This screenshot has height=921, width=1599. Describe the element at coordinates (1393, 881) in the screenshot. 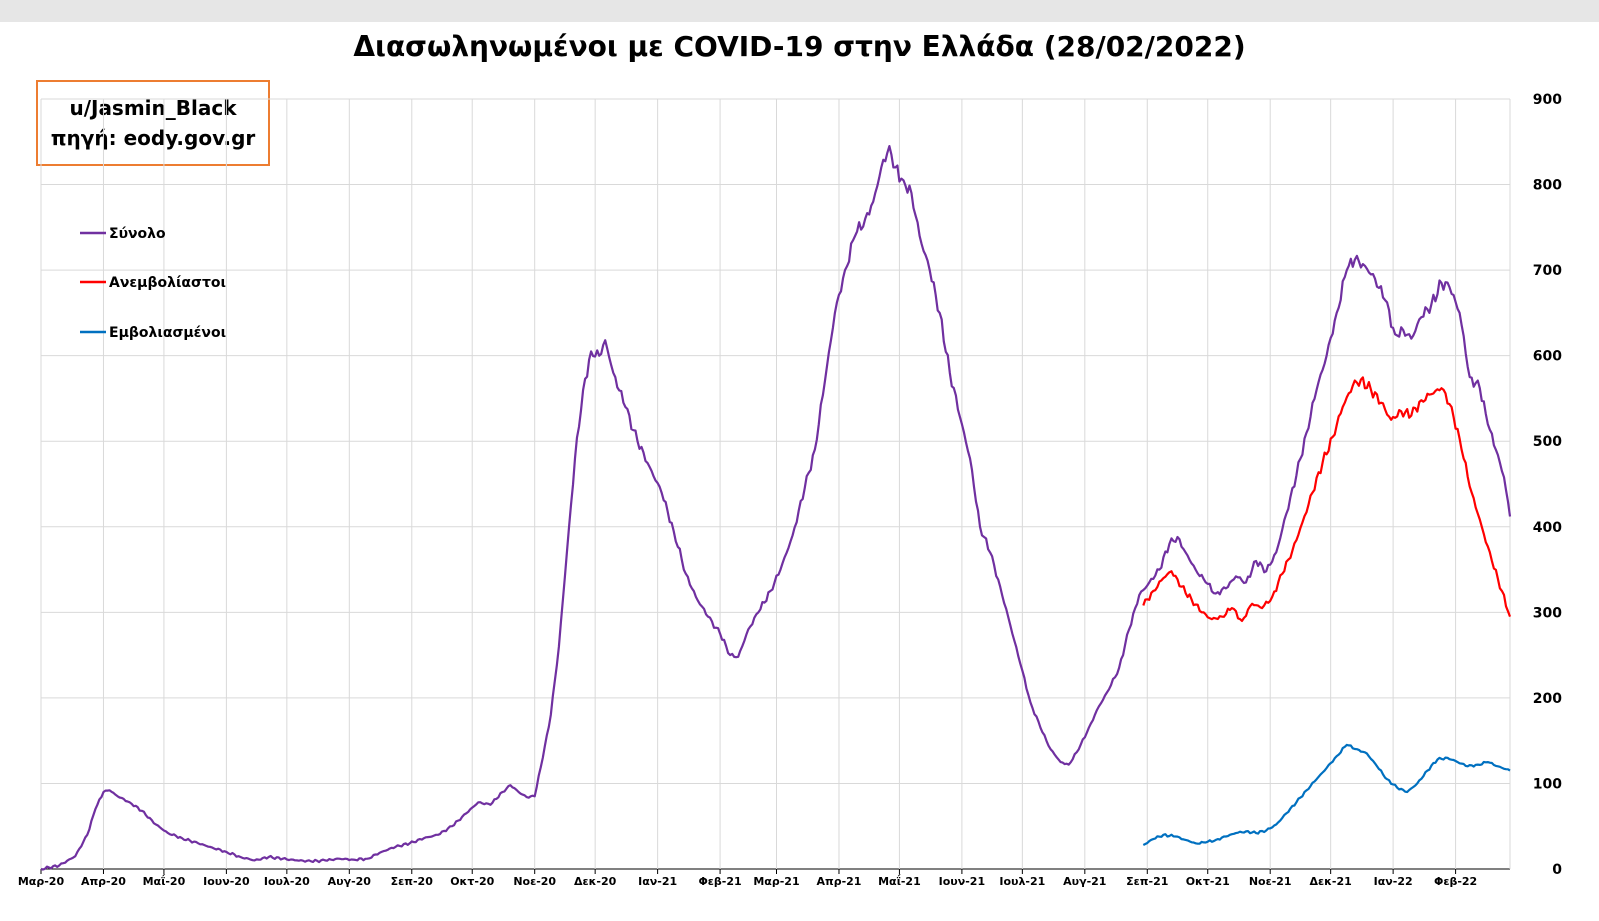

I see `x-tick-label: Ιαν-22` at that location.